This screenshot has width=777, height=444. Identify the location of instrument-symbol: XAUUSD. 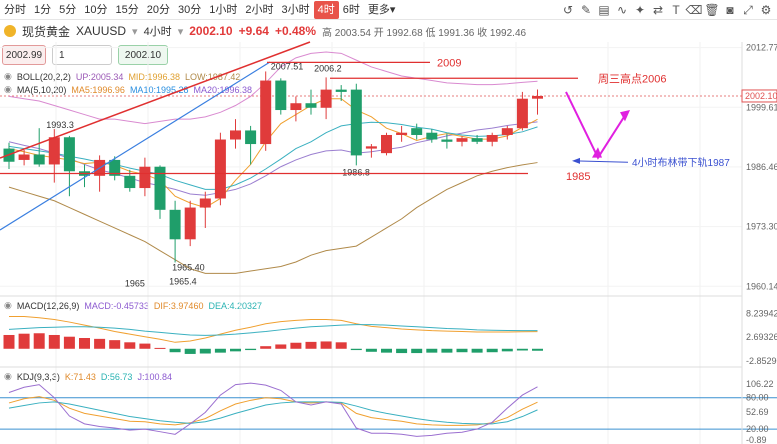
(101, 31).